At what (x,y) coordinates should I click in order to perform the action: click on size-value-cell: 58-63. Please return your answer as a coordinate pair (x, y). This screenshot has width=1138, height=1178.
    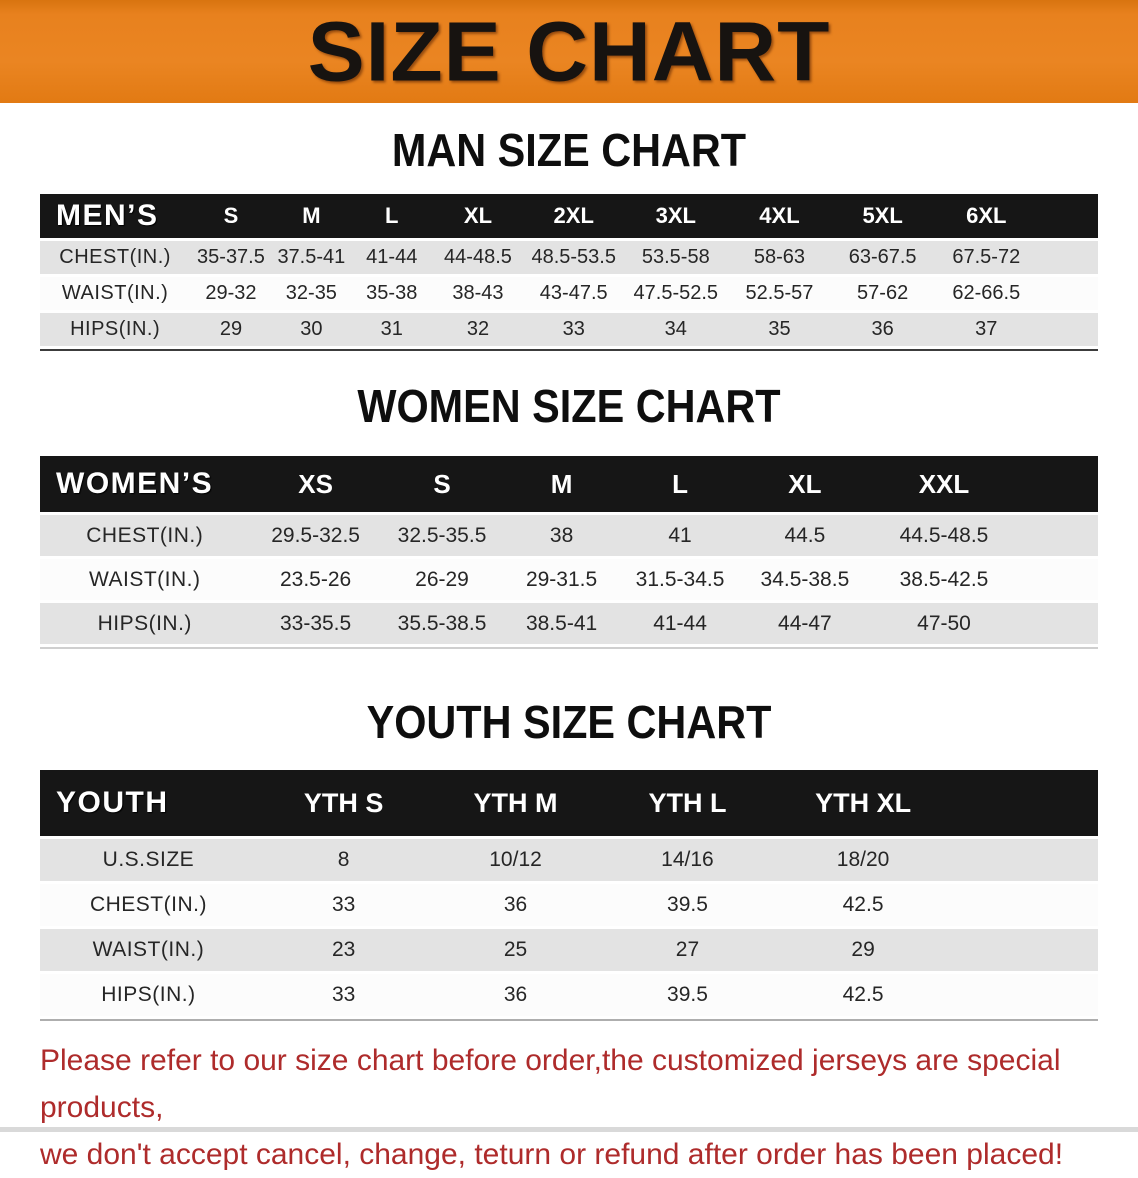
    Looking at the image, I should click on (779, 257).